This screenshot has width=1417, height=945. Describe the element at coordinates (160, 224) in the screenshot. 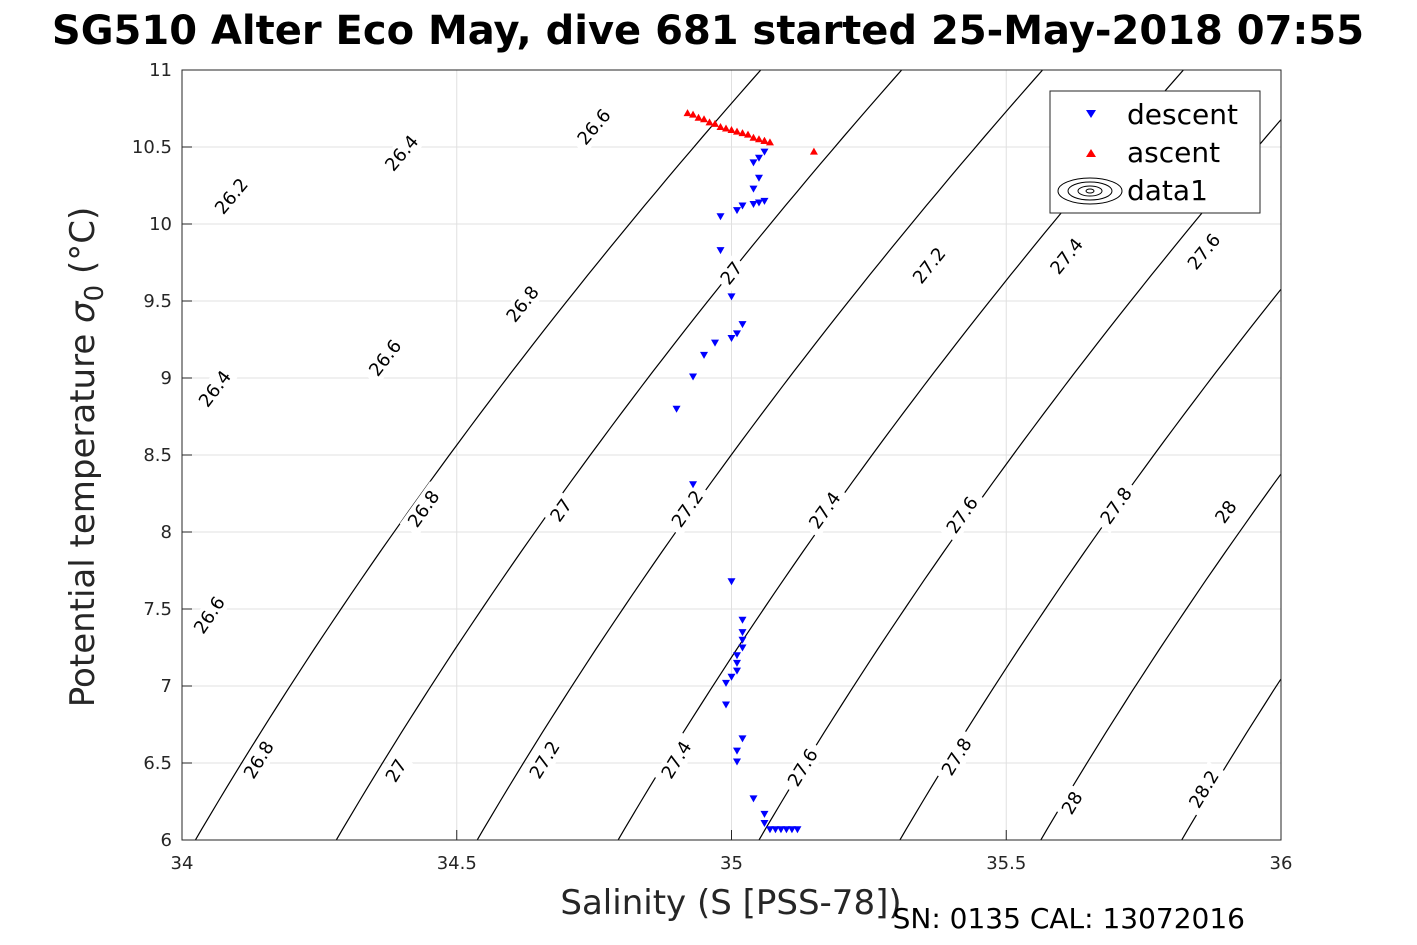

I see `y-tick-label-8: 10` at that location.